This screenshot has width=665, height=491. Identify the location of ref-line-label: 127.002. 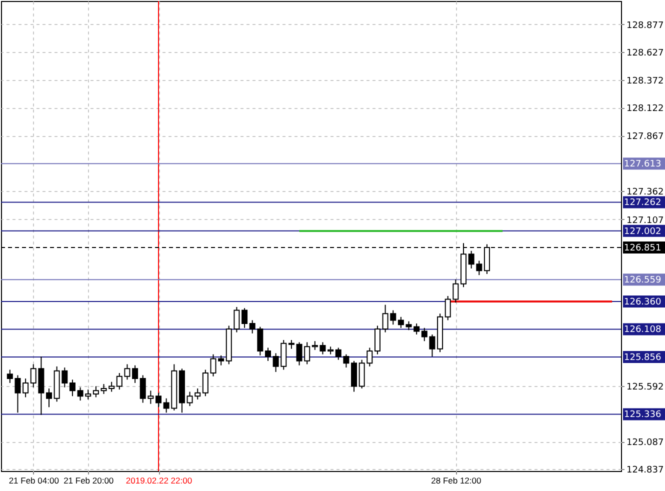
(643, 231).